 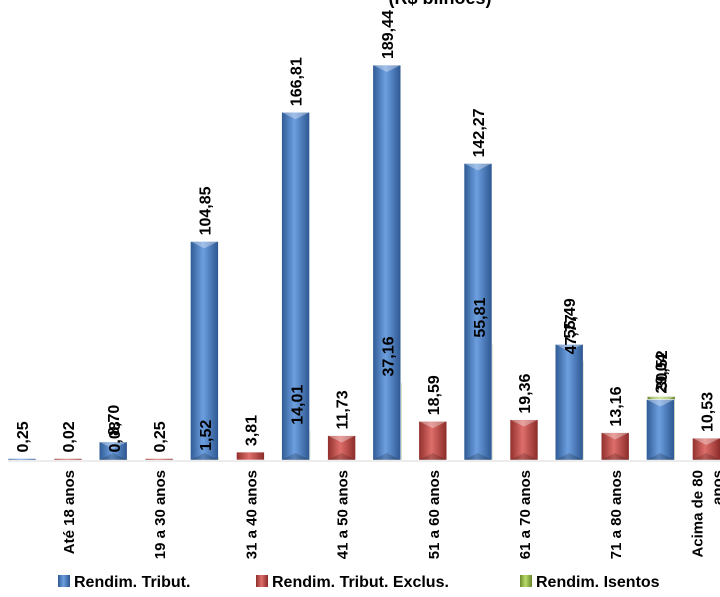 I want to click on category-label-4: 41 a 50 anos, so click(x=343, y=514).